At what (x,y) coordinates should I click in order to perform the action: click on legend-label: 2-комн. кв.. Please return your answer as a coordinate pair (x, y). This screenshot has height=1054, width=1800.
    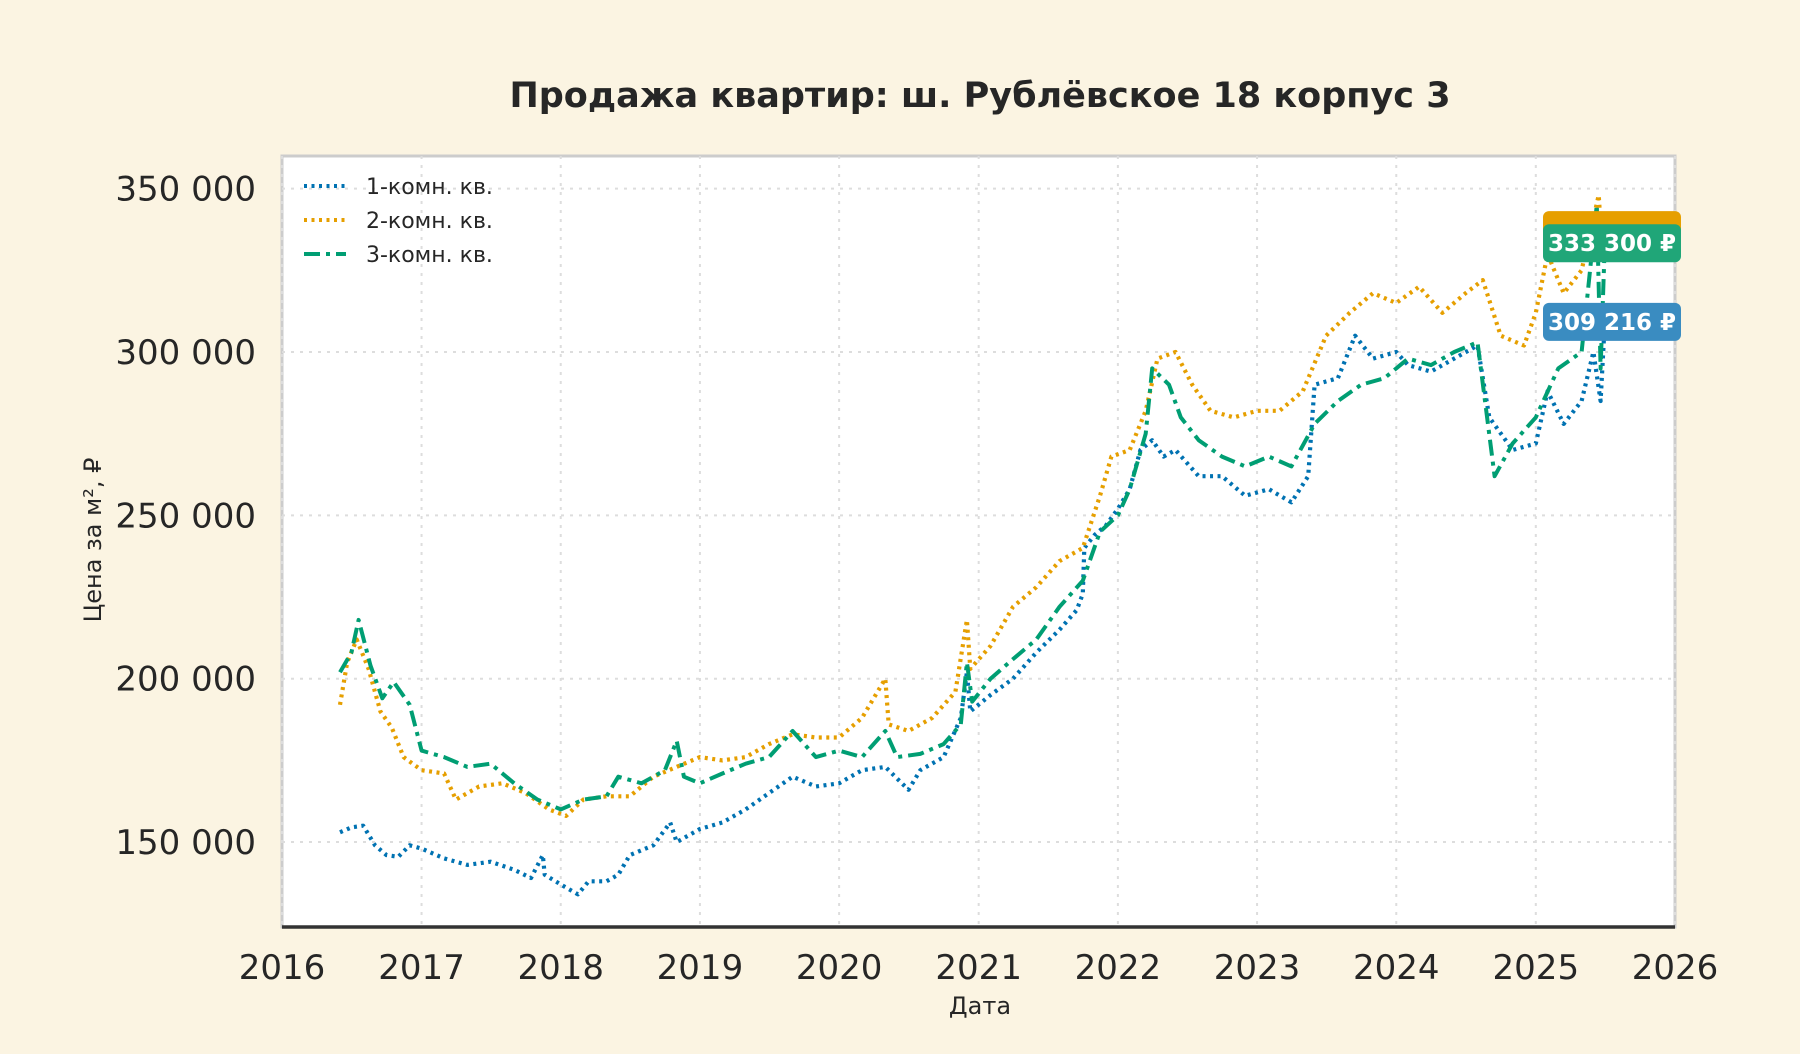
    Looking at the image, I should click on (429, 221).